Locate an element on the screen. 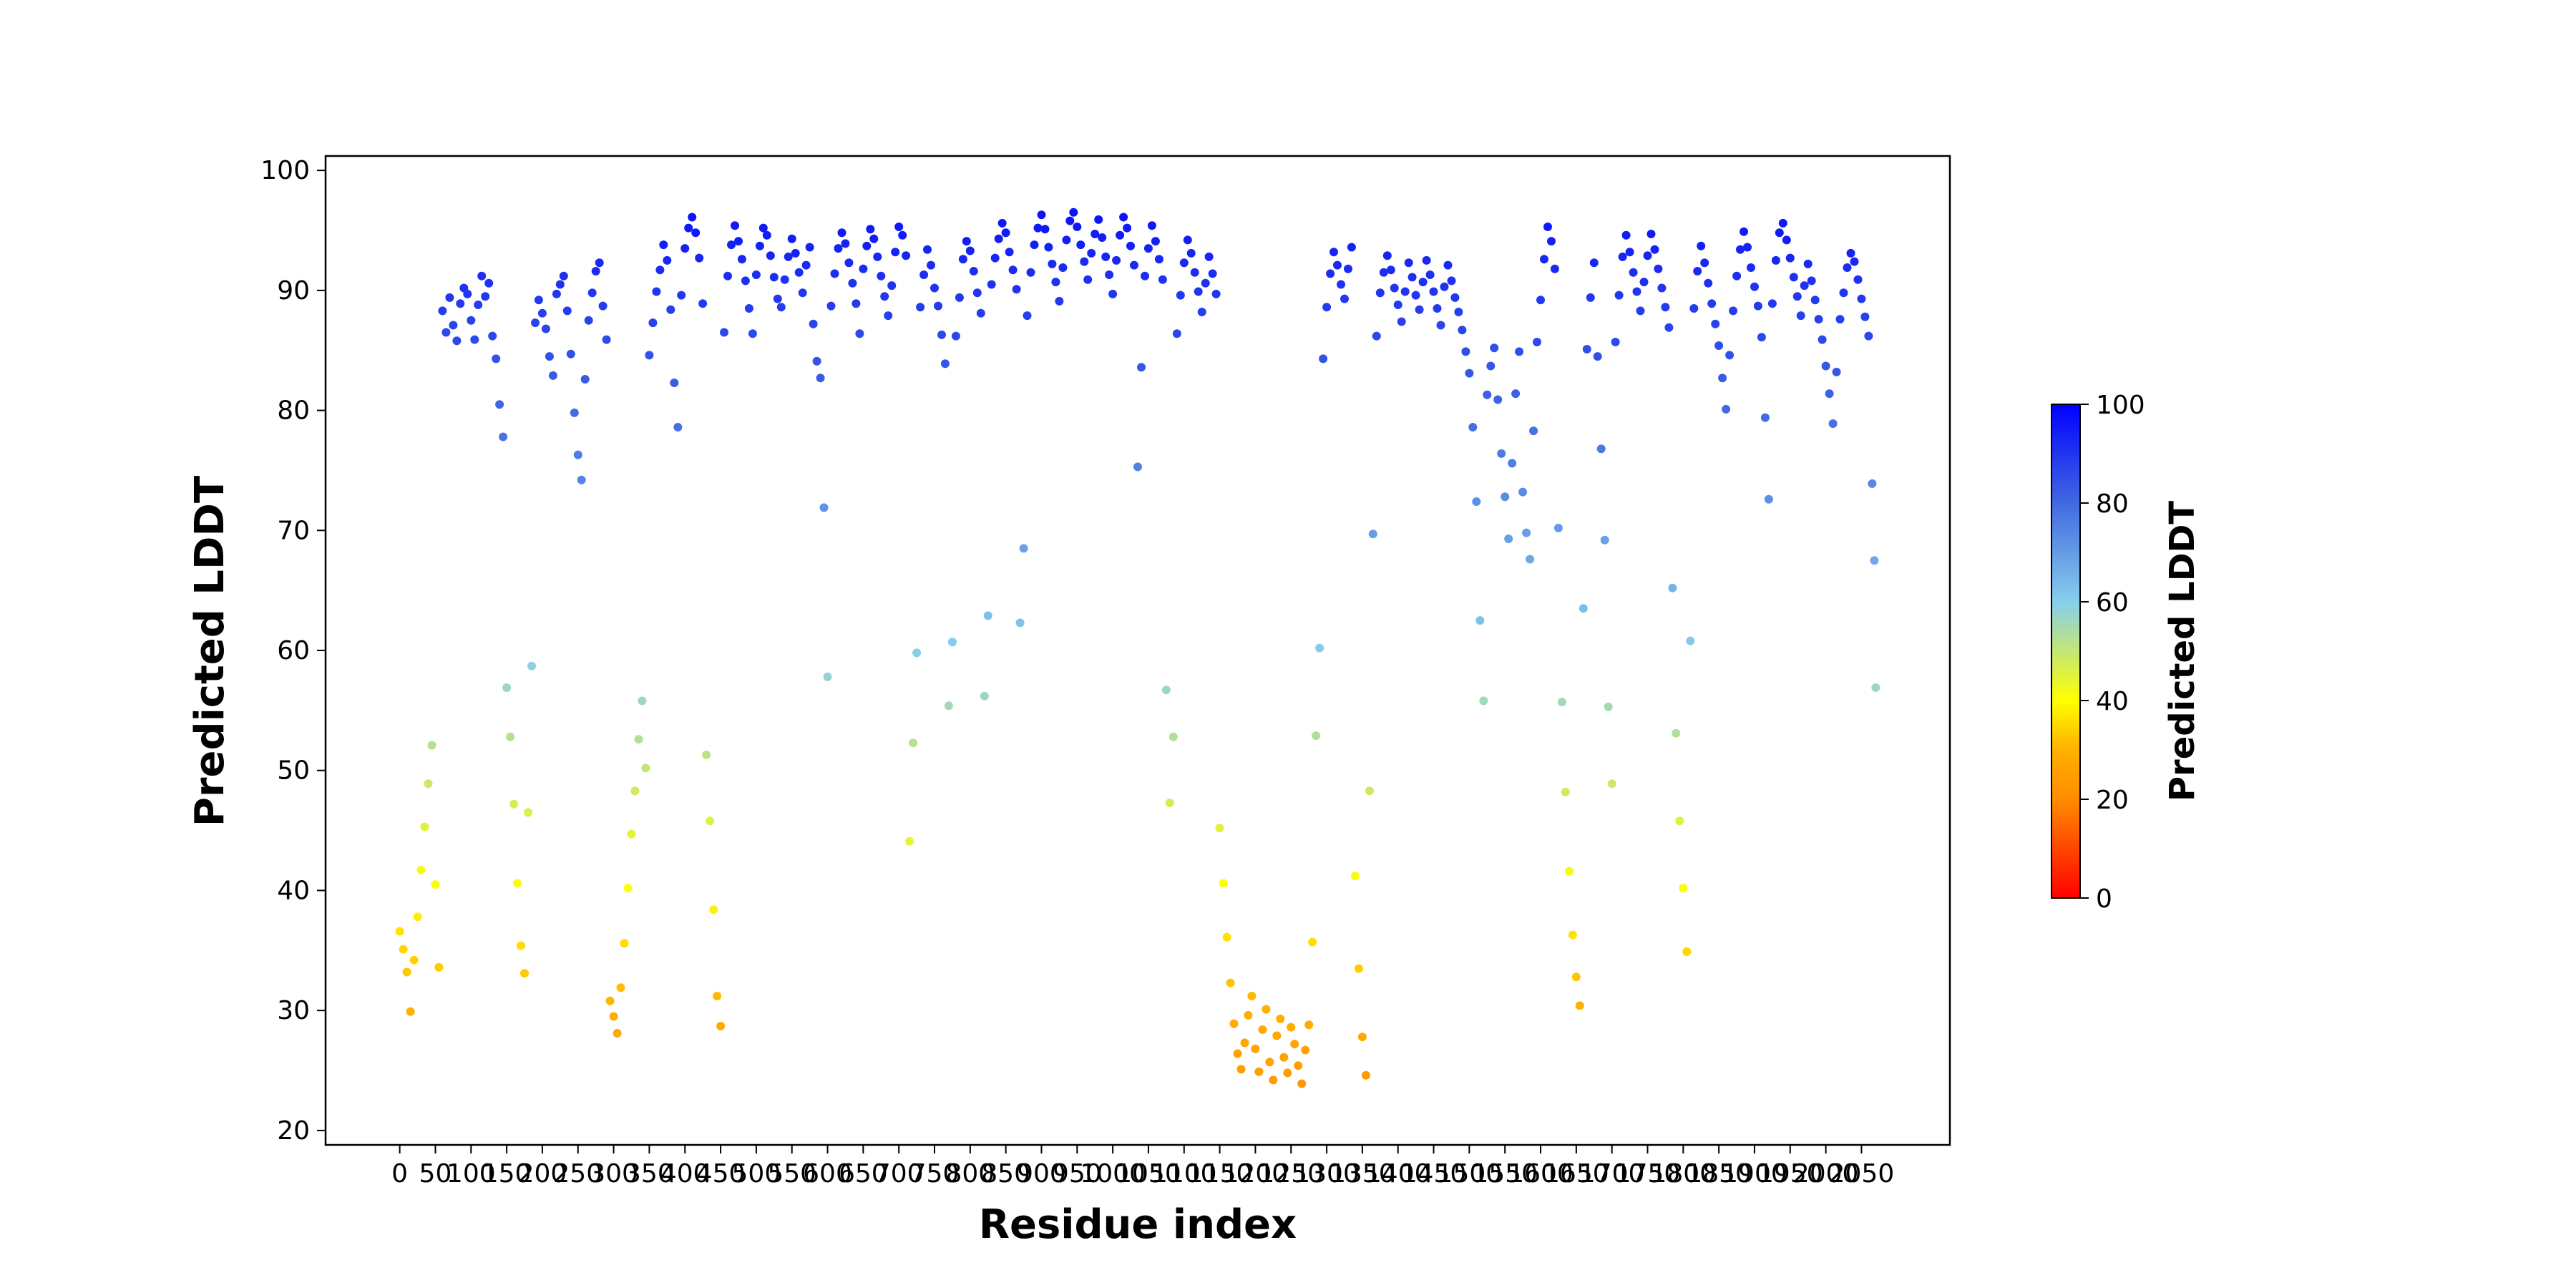 The image size is (2576, 1288). y-tick-label: 30 is located at coordinates (293, 1010).